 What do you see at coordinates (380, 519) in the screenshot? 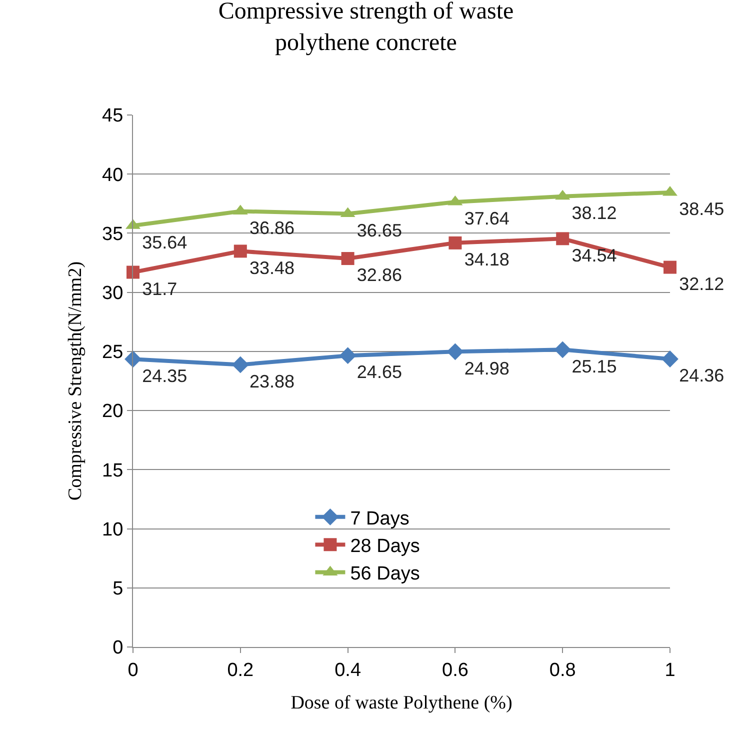
I see `legend-label: 7 Days` at bounding box center [380, 519].